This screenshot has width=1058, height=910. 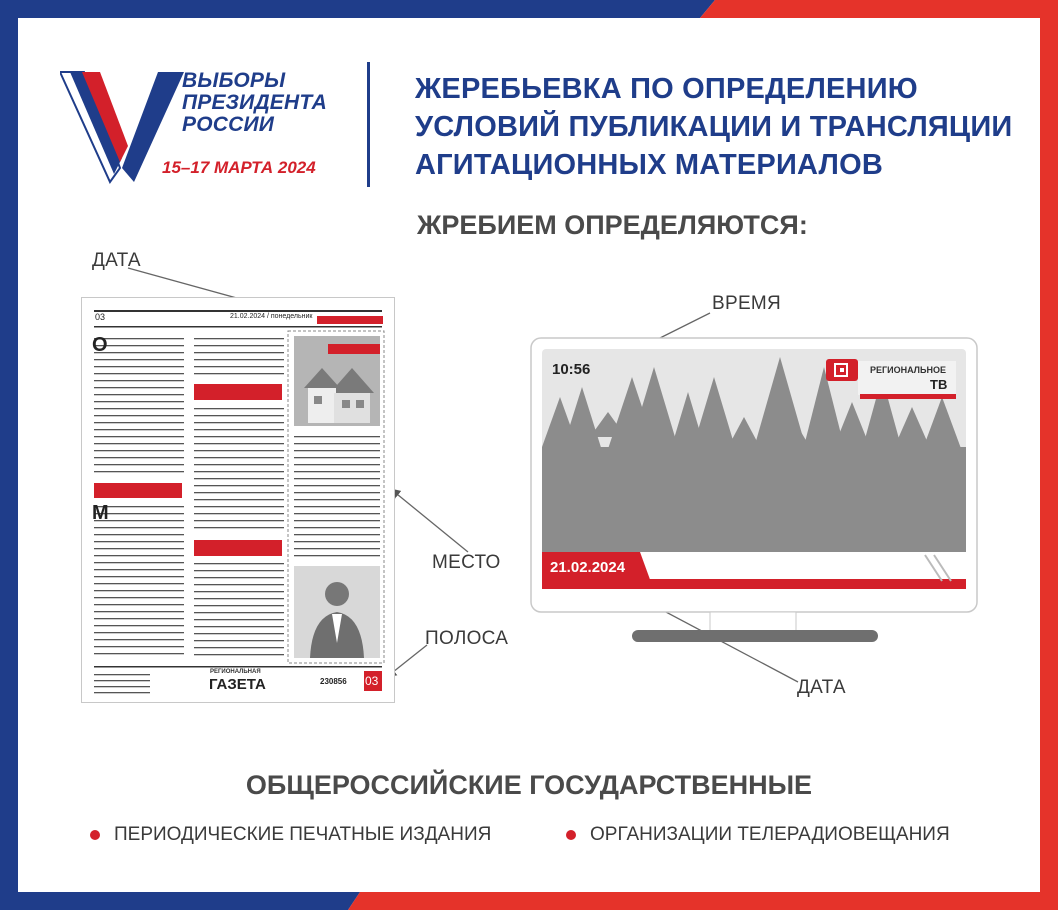 I want to click on heading-line-3: АГИТАЦИОННЫХ МАТЕРИАЛОВ, so click(x=649, y=165).